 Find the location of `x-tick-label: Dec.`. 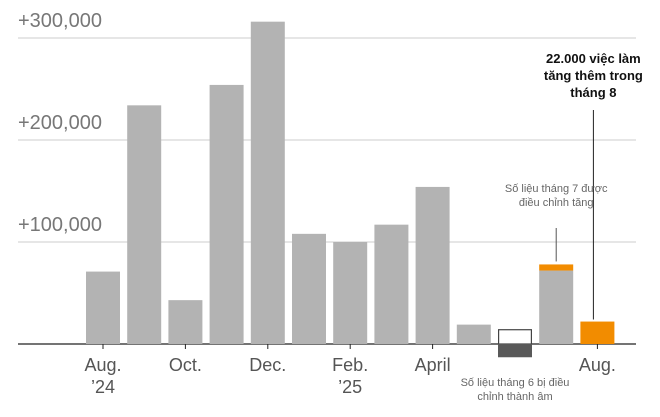

x-tick-label: Dec. is located at coordinates (268, 365).